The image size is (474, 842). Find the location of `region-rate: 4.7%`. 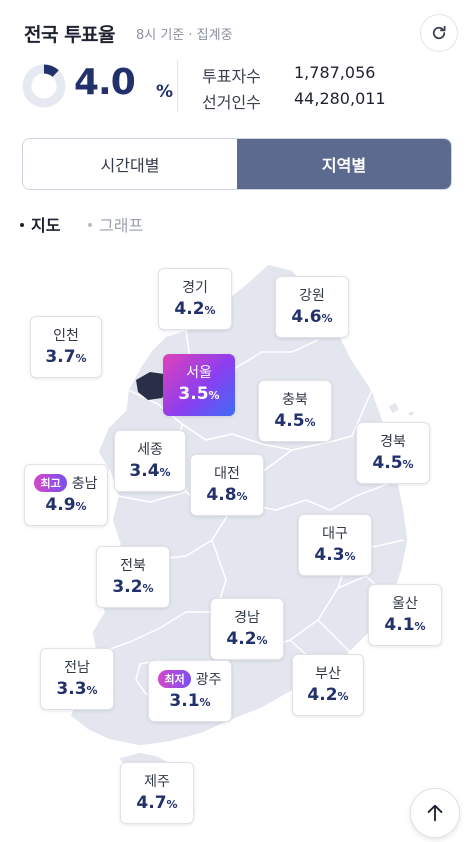

region-rate: 4.7% is located at coordinates (157, 803).